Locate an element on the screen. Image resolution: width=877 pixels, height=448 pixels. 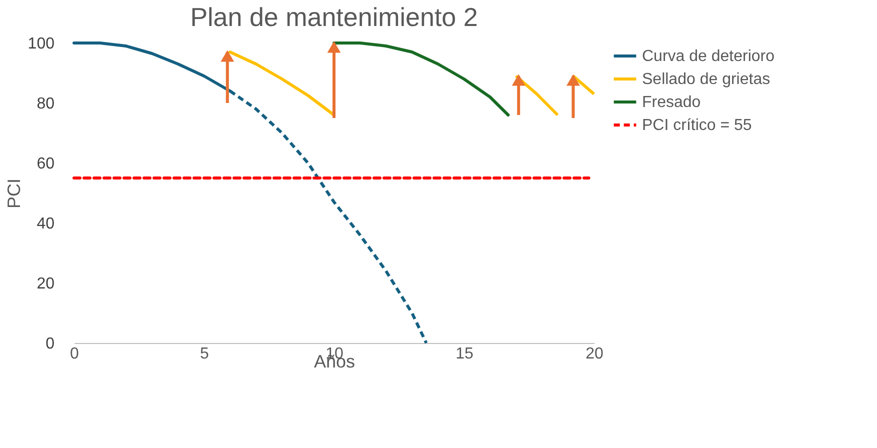
x-tick-label: 5 is located at coordinates (205, 354).